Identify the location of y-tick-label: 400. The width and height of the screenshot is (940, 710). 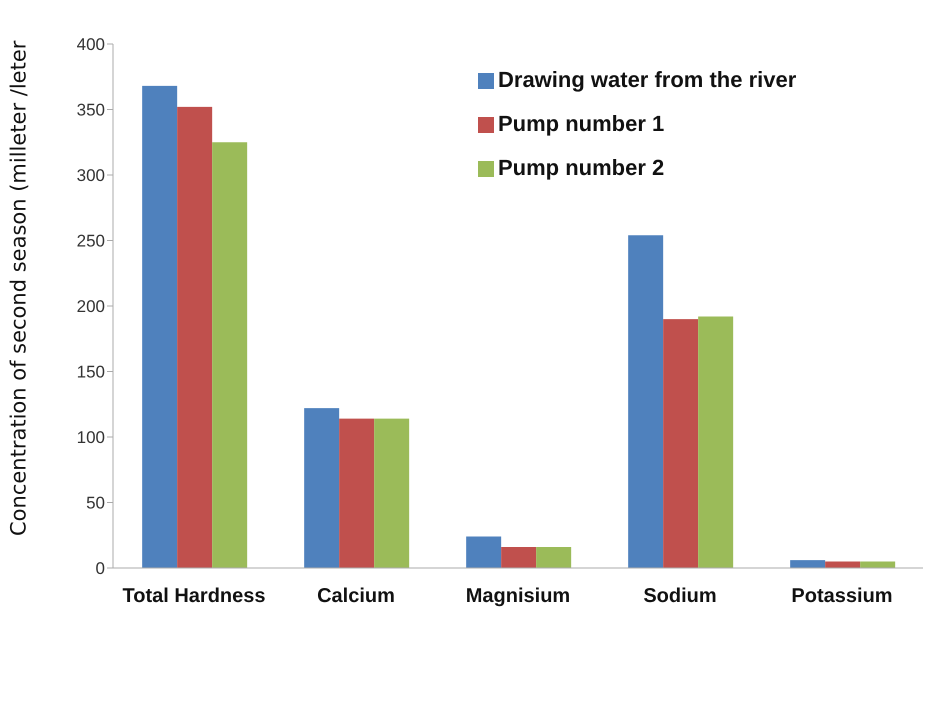
(90, 44).